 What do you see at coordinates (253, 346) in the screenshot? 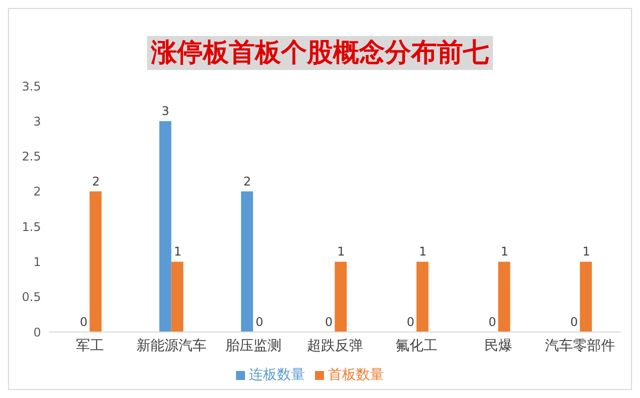
I see `x-tick-label: 胎压监测` at bounding box center [253, 346].